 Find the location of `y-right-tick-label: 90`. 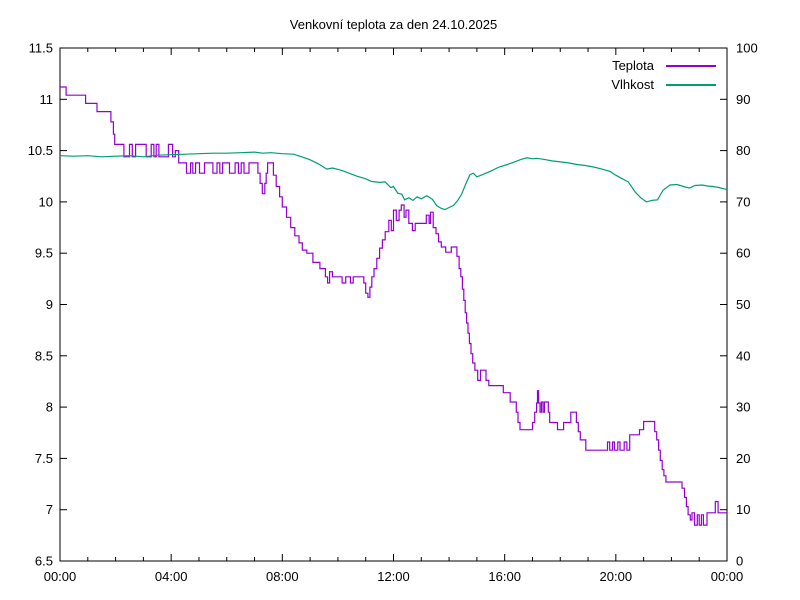

y-right-tick-label: 90 is located at coordinates (743, 99).